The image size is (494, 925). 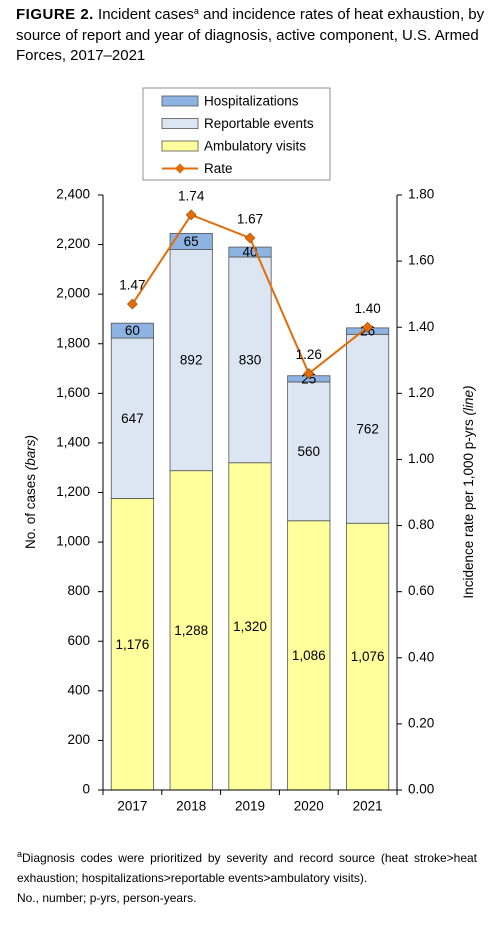 What do you see at coordinates (107, 898) in the screenshot?
I see `abbreviations: No., number; p-yrs, person-years.` at bounding box center [107, 898].